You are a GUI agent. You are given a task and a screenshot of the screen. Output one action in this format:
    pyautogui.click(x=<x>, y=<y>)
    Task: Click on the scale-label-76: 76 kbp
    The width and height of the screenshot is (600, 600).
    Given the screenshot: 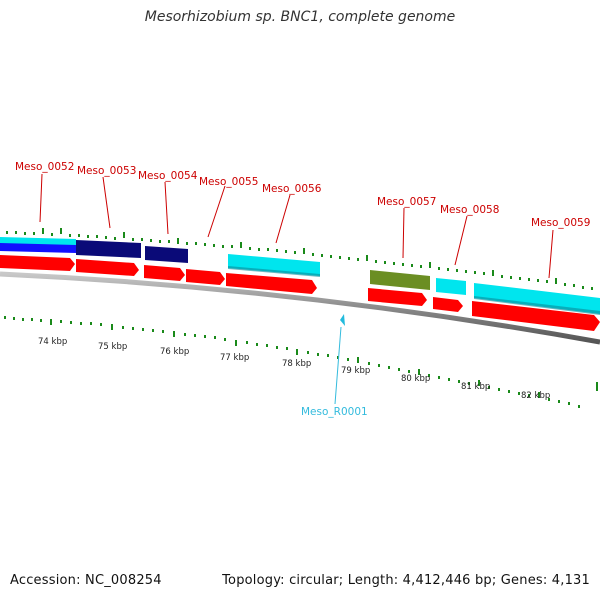 What is the action you would take?
    pyautogui.click(x=174, y=352)
    